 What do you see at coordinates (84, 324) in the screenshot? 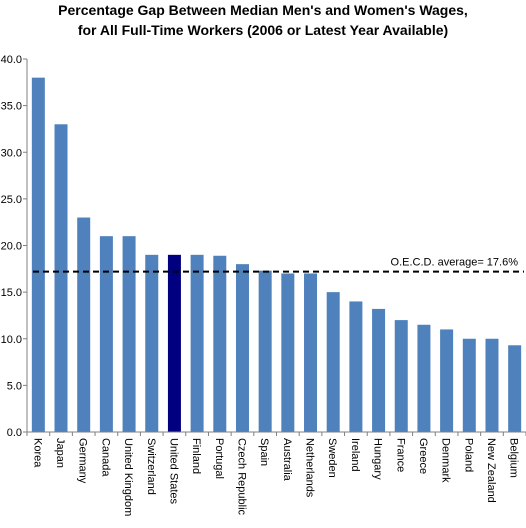
I see `bar-germany` at bounding box center [84, 324].